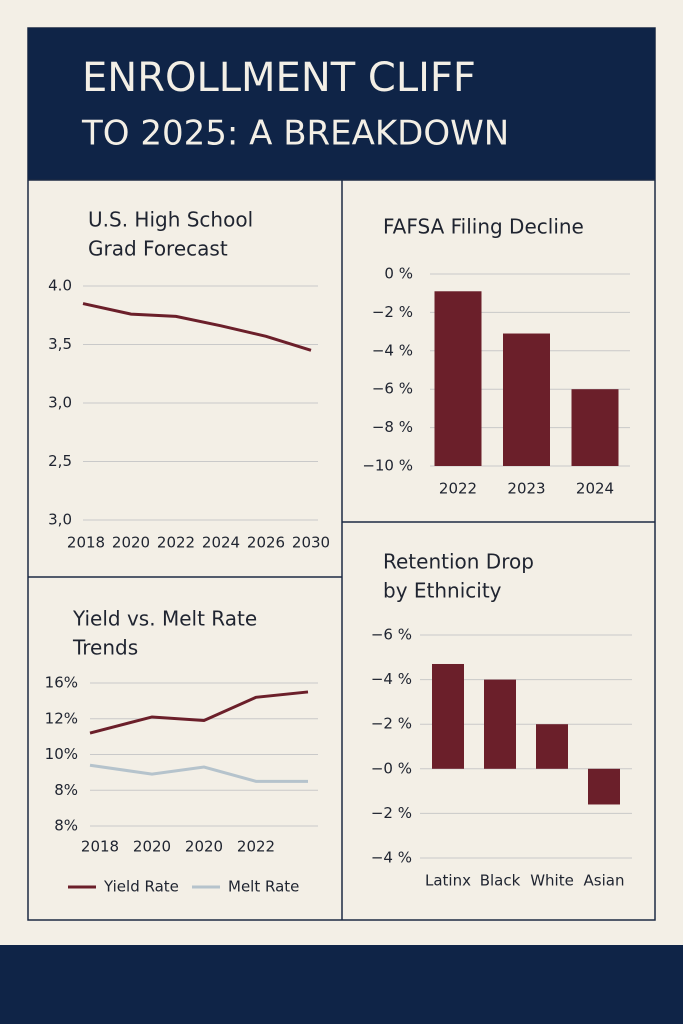  Describe the element at coordinates (341, 984) in the screenshot. I see `footer` at that location.